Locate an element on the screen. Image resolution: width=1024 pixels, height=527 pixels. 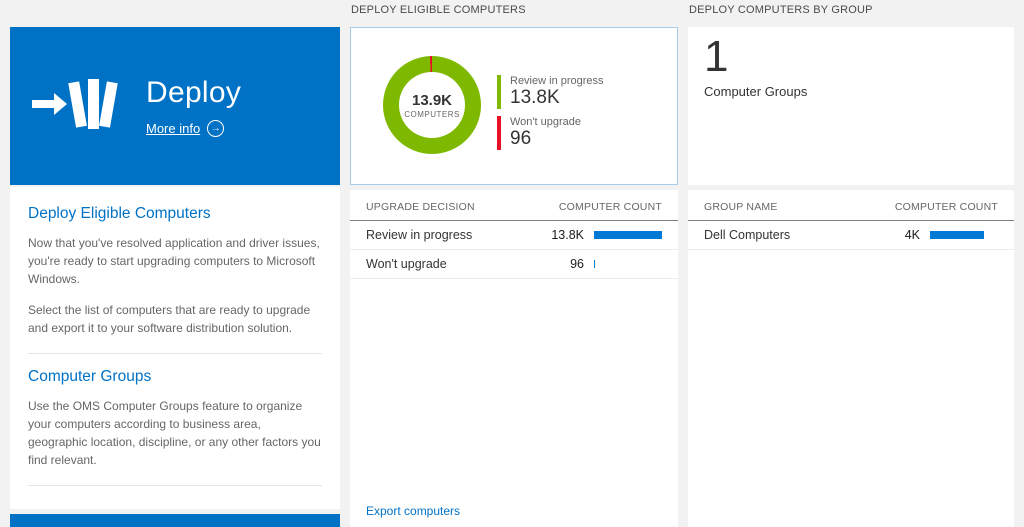
legend-texts: Review in progress 13.8K is located at coordinates (557, 92).